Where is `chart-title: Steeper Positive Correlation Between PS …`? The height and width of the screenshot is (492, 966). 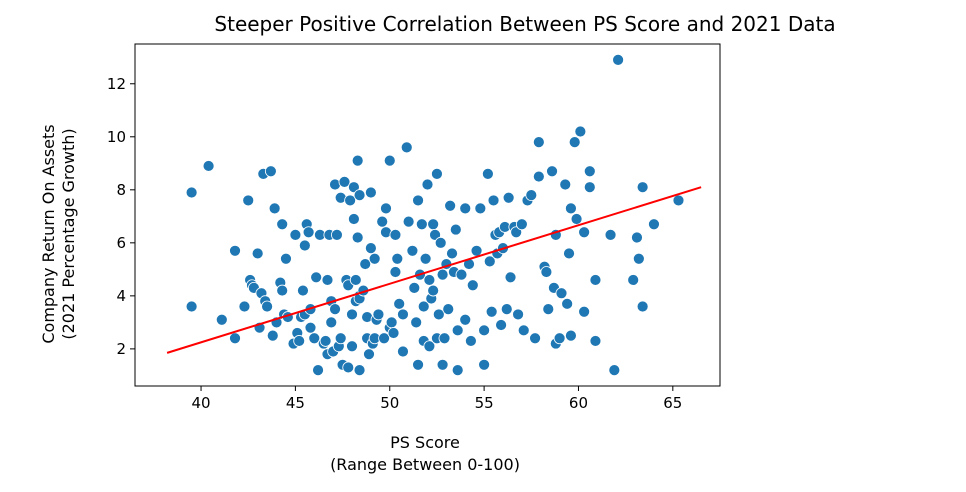 chart-title: Steeper Positive Correlation Between PS … is located at coordinates (524, 24).